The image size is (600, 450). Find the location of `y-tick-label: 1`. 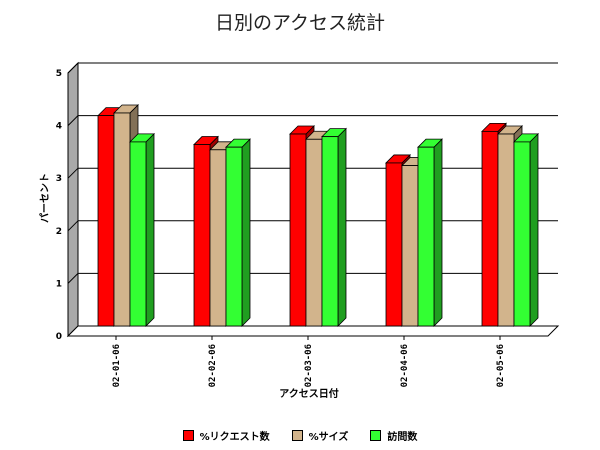

y-tick-label: 1 is located at coordinates (59, 284).